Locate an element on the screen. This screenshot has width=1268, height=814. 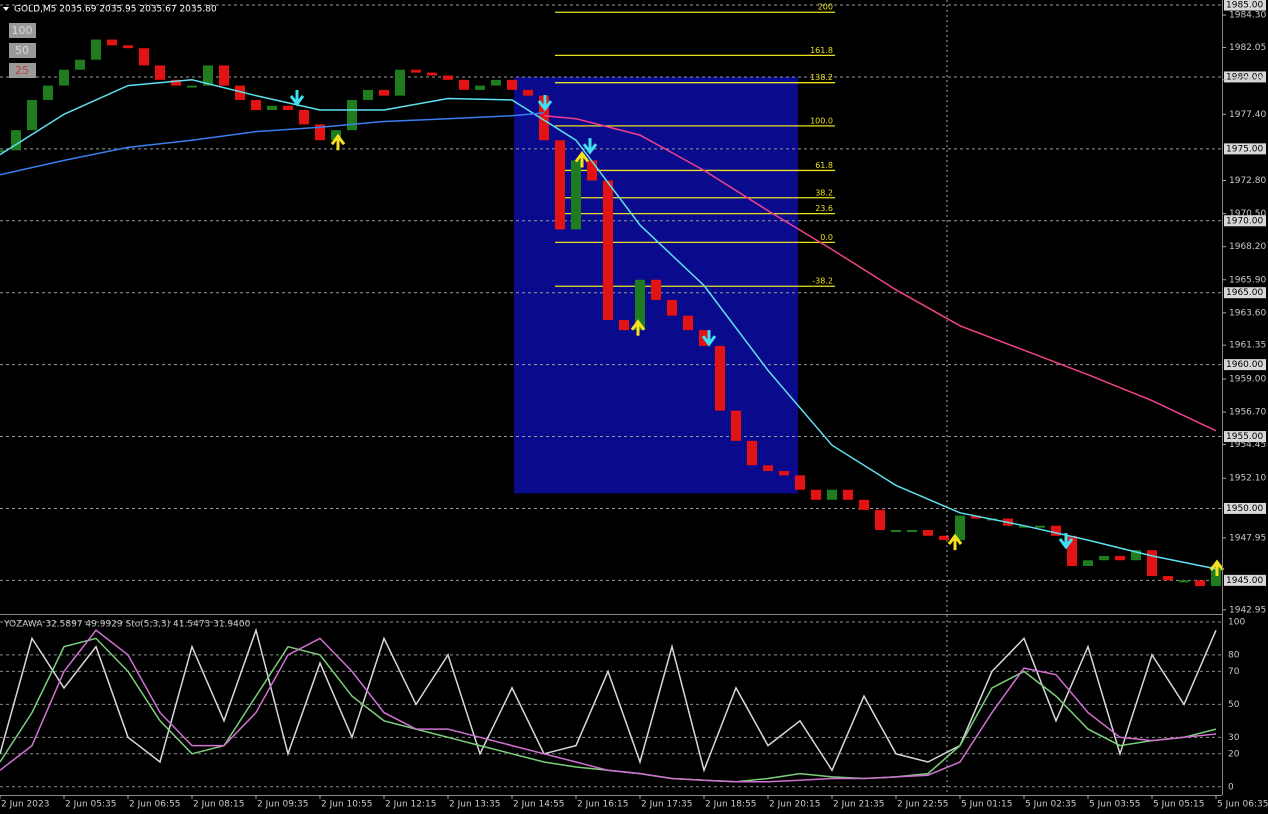
x-tick-label: 5 Jun 02:35 is located at coordinates (1050, 805).